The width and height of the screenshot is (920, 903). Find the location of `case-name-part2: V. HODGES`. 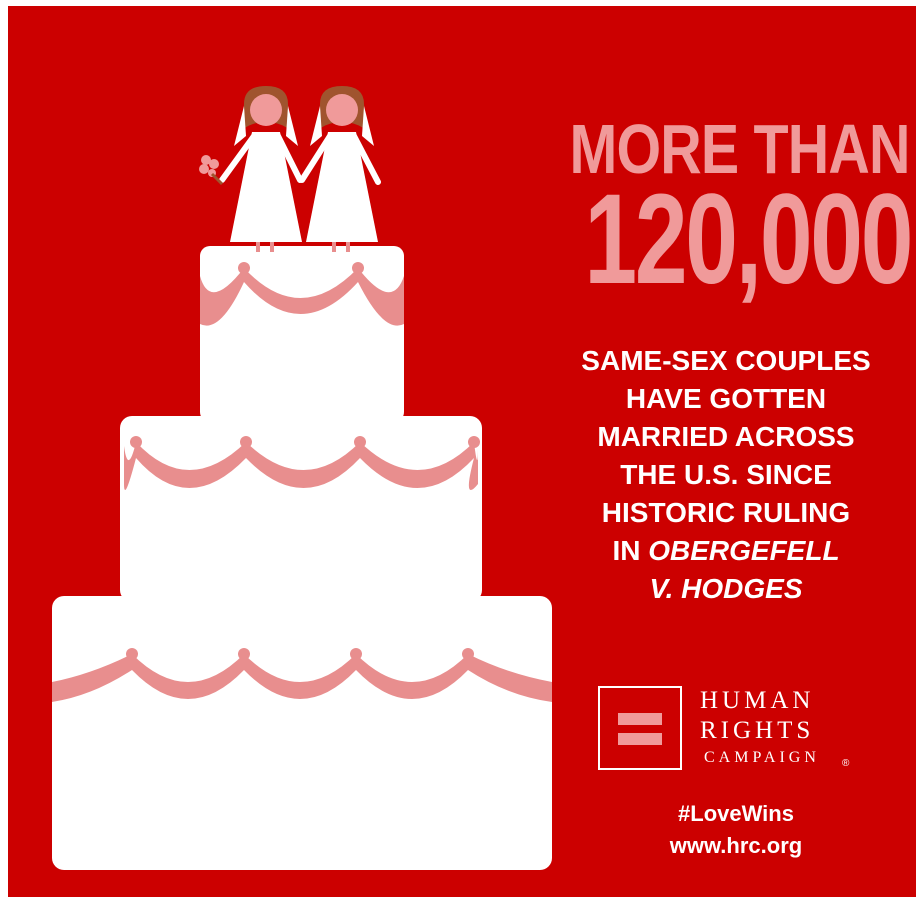

case-name-part2: V. HODGES is located at coordinates (726, 588).